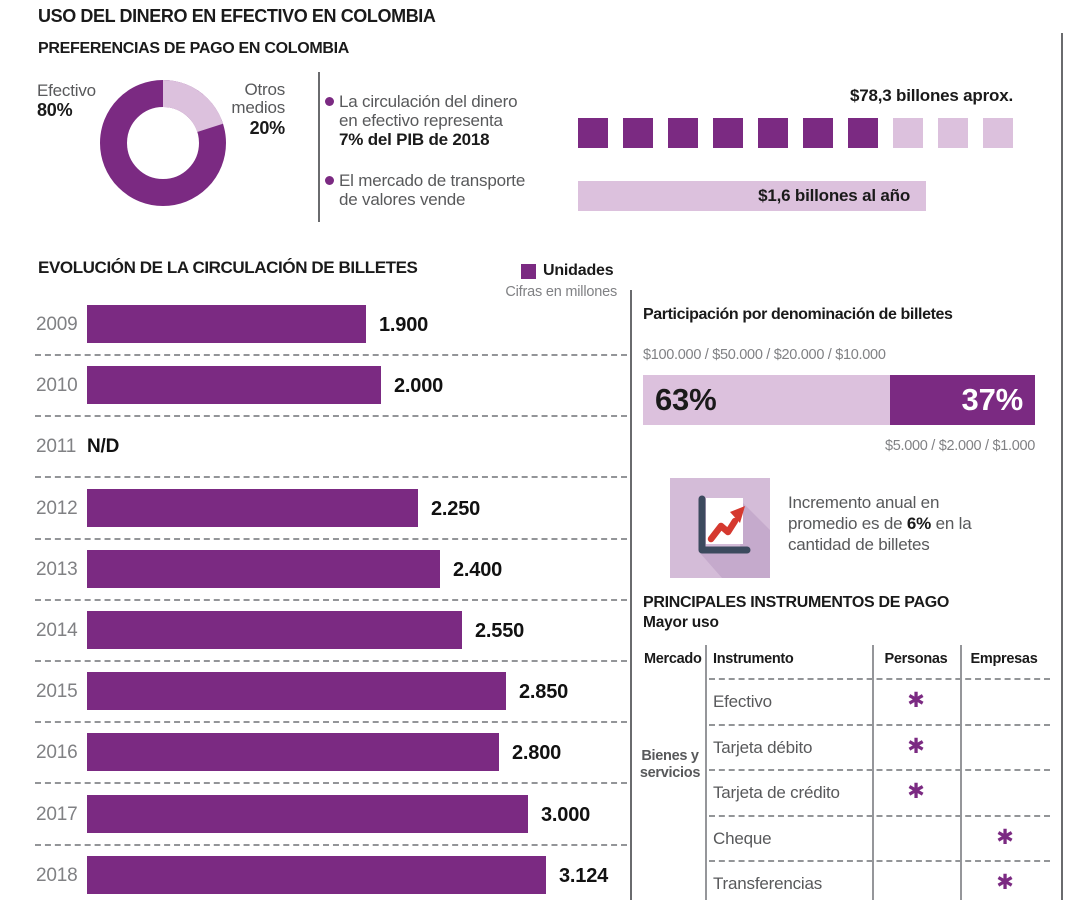 This screenshot has height=900, width=1080. Describe the element at coordinates (421, 120) in the screenshot. I see `fact-circulacion-line2: en efectivo representa` at that location.